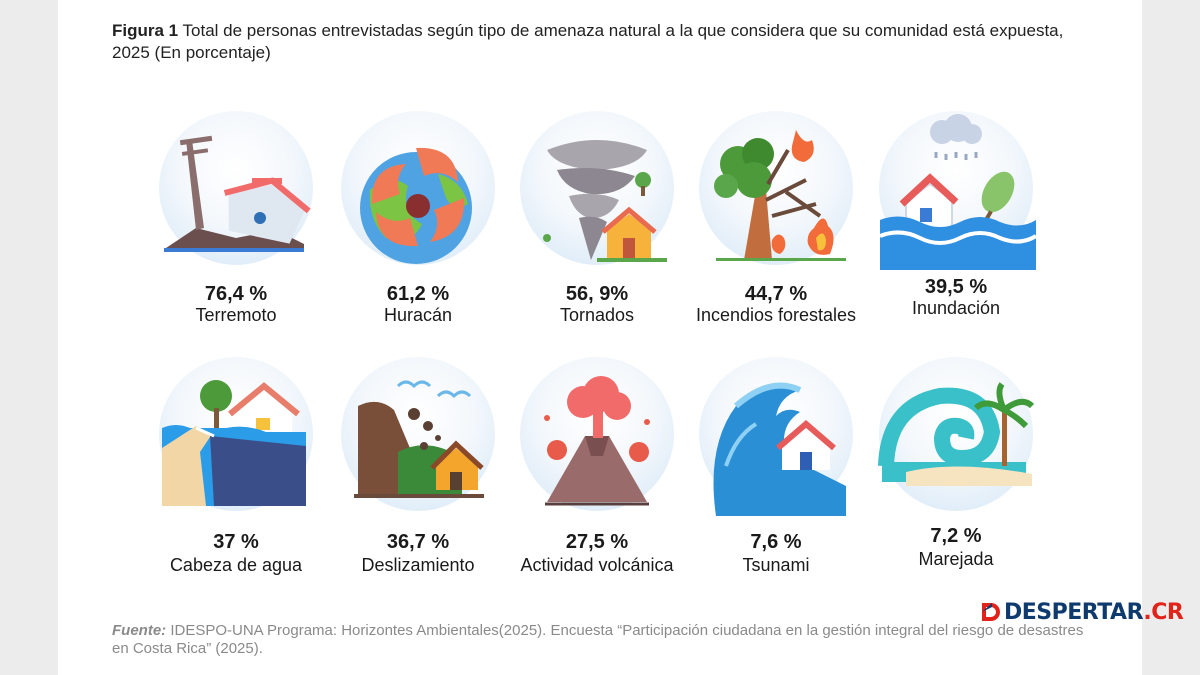  I want to click on tornado-icon, so click(605, 201).